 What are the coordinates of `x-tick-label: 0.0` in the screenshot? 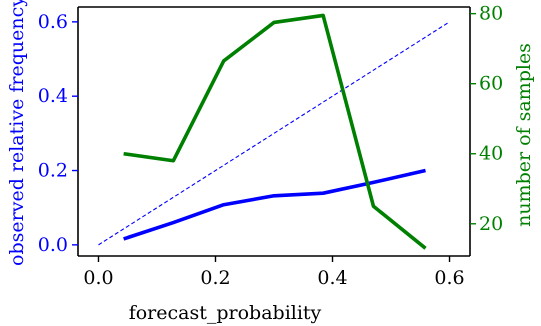 It's located at (98, 278).